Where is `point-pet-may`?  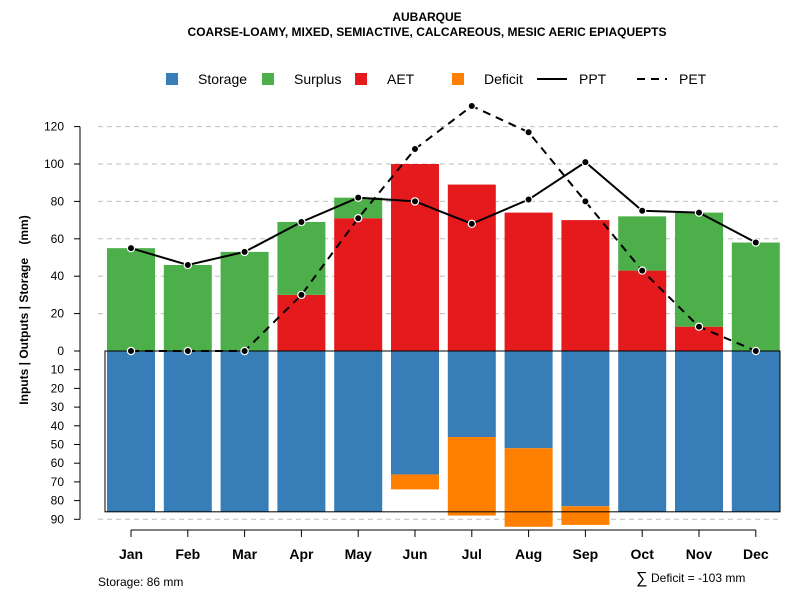
point-pet-may is located at coordinates (358, 218).